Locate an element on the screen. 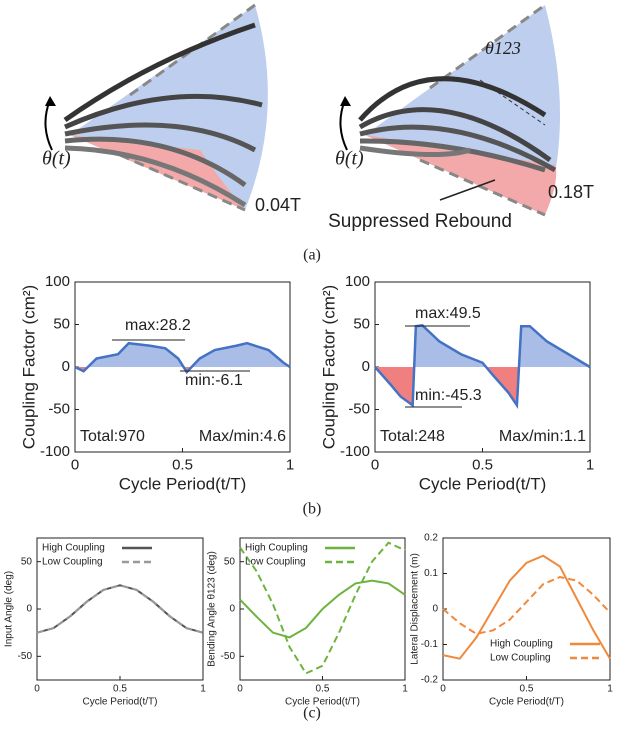  caption: (c) is located at coordinates (312, 713).